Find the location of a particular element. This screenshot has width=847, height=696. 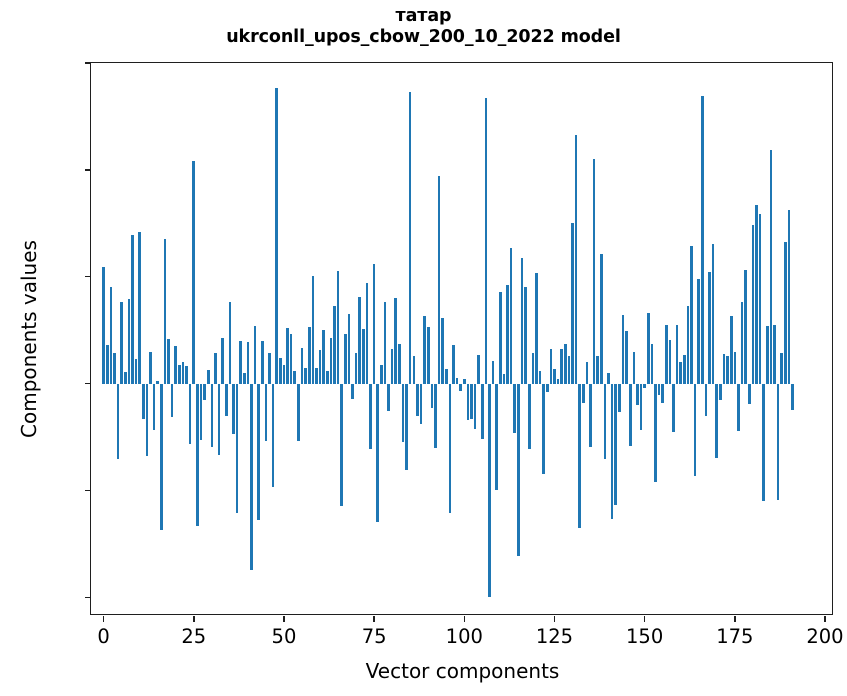

x-tick-label: 75 is located at coordinates (374, 636).